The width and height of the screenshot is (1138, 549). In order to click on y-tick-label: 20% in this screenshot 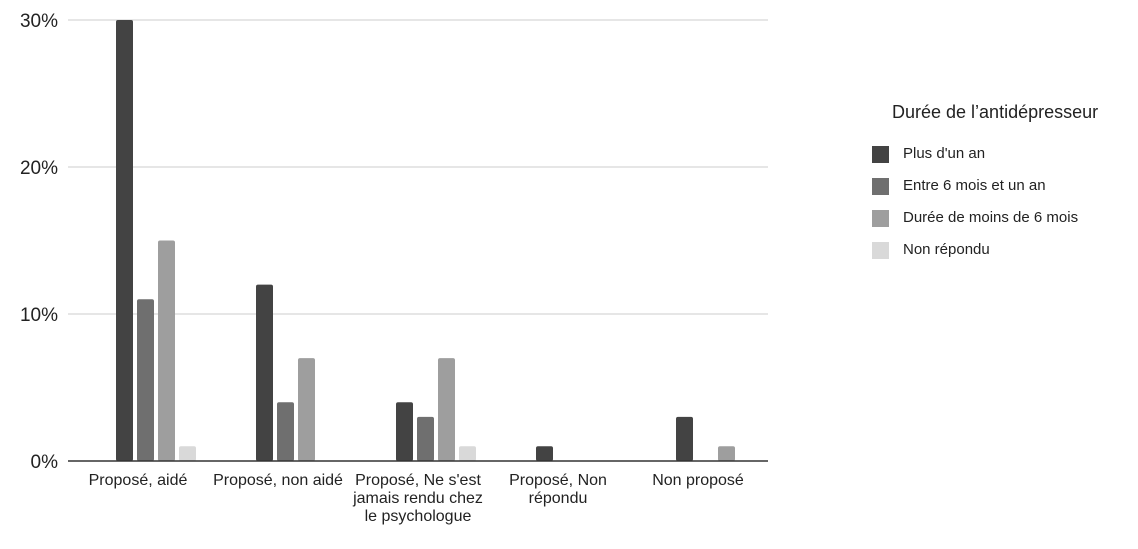, I will do `click(39, 168)`.